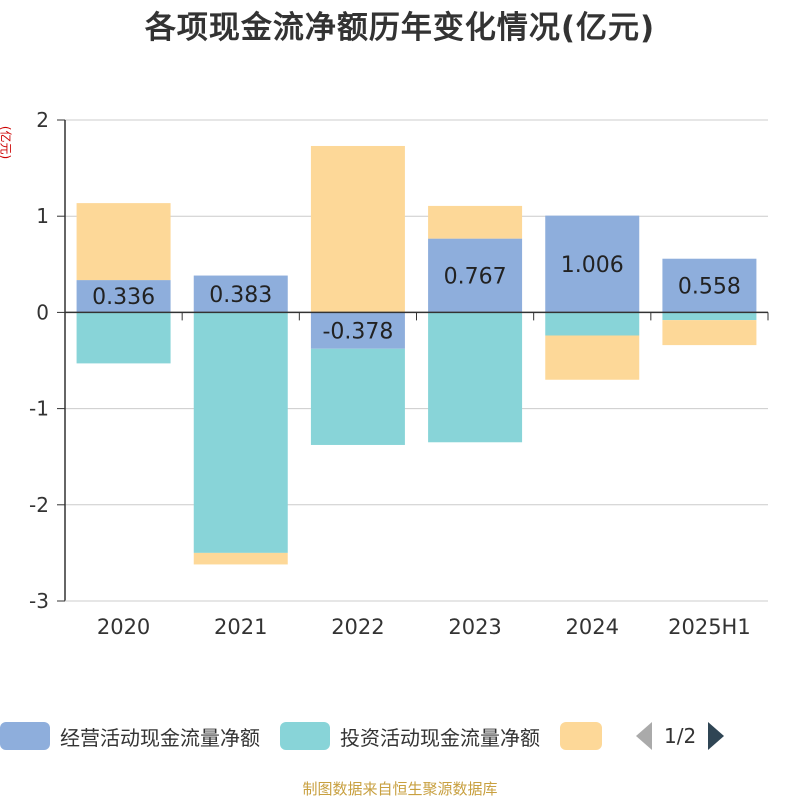  Describe the element at coordinates (592, 627) in the screenshot. I see `x-tick-label: 2024` at that location.